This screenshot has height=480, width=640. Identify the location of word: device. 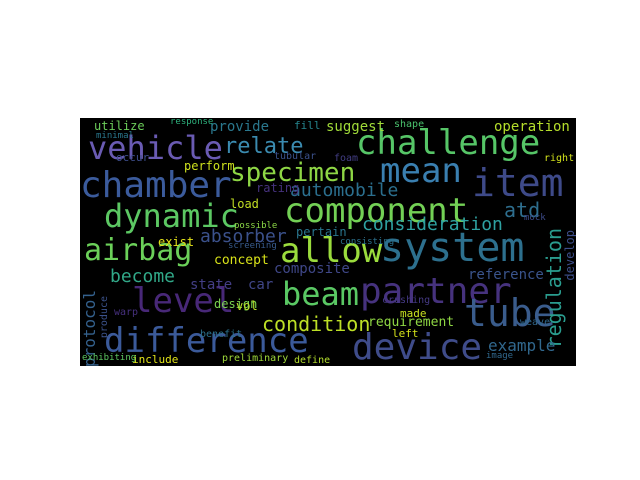
(417, 346).